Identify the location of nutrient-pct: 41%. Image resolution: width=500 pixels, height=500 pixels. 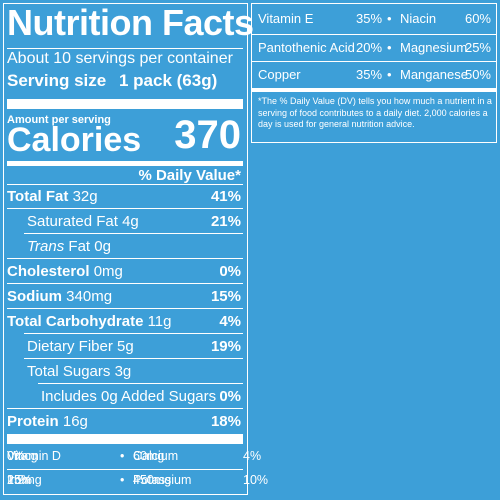
(225, 196).